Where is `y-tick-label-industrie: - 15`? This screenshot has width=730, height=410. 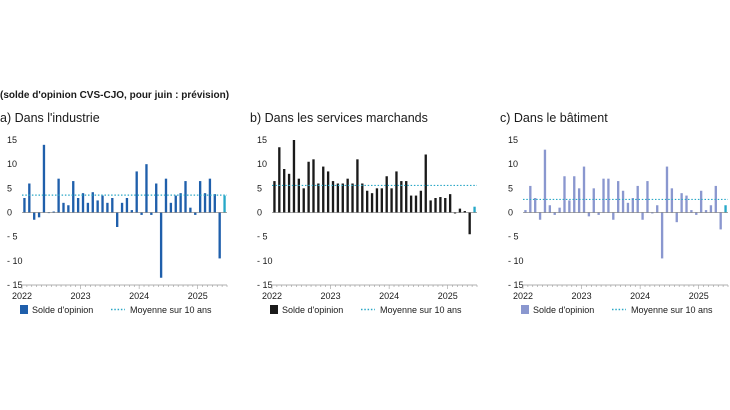
y-tick-label-industrie: - 15 is located at coordinates (15, 285).